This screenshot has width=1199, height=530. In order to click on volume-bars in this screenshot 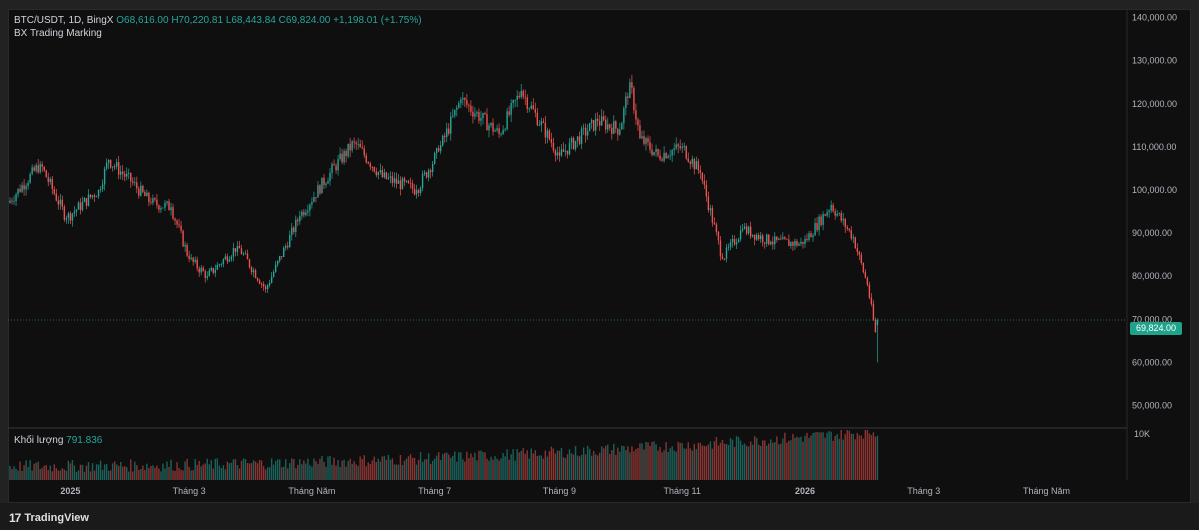, I will do `click(444, 455)`.